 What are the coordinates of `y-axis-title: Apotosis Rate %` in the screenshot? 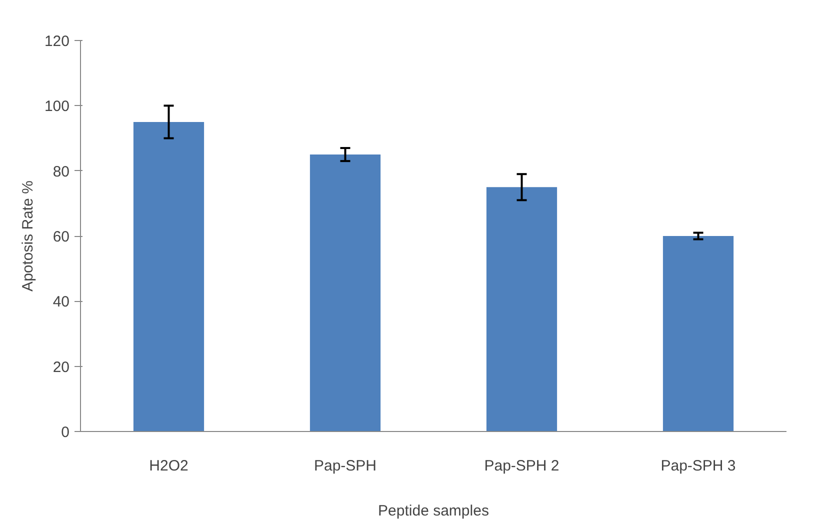 It's located at (27, 236).